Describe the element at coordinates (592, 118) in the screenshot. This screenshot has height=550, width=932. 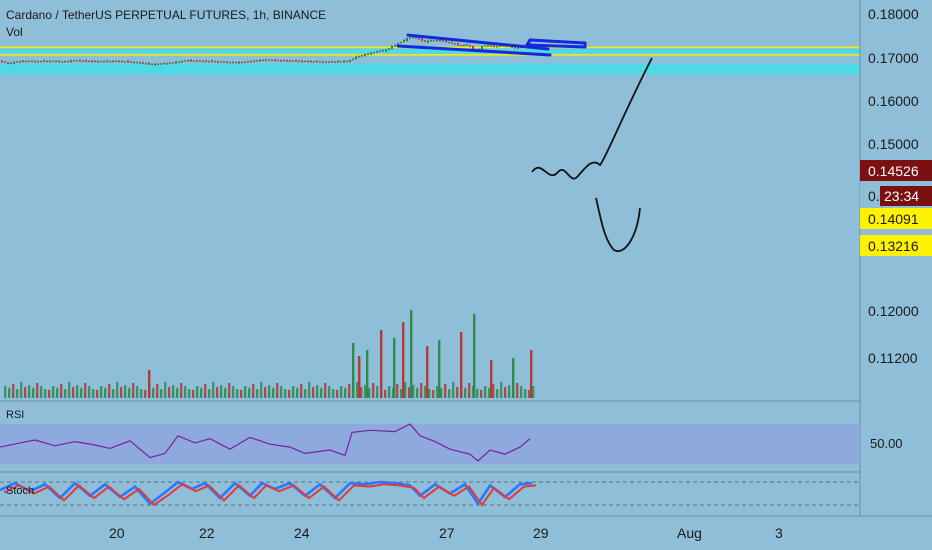
I see `bullish-projection-drawing` at that location.